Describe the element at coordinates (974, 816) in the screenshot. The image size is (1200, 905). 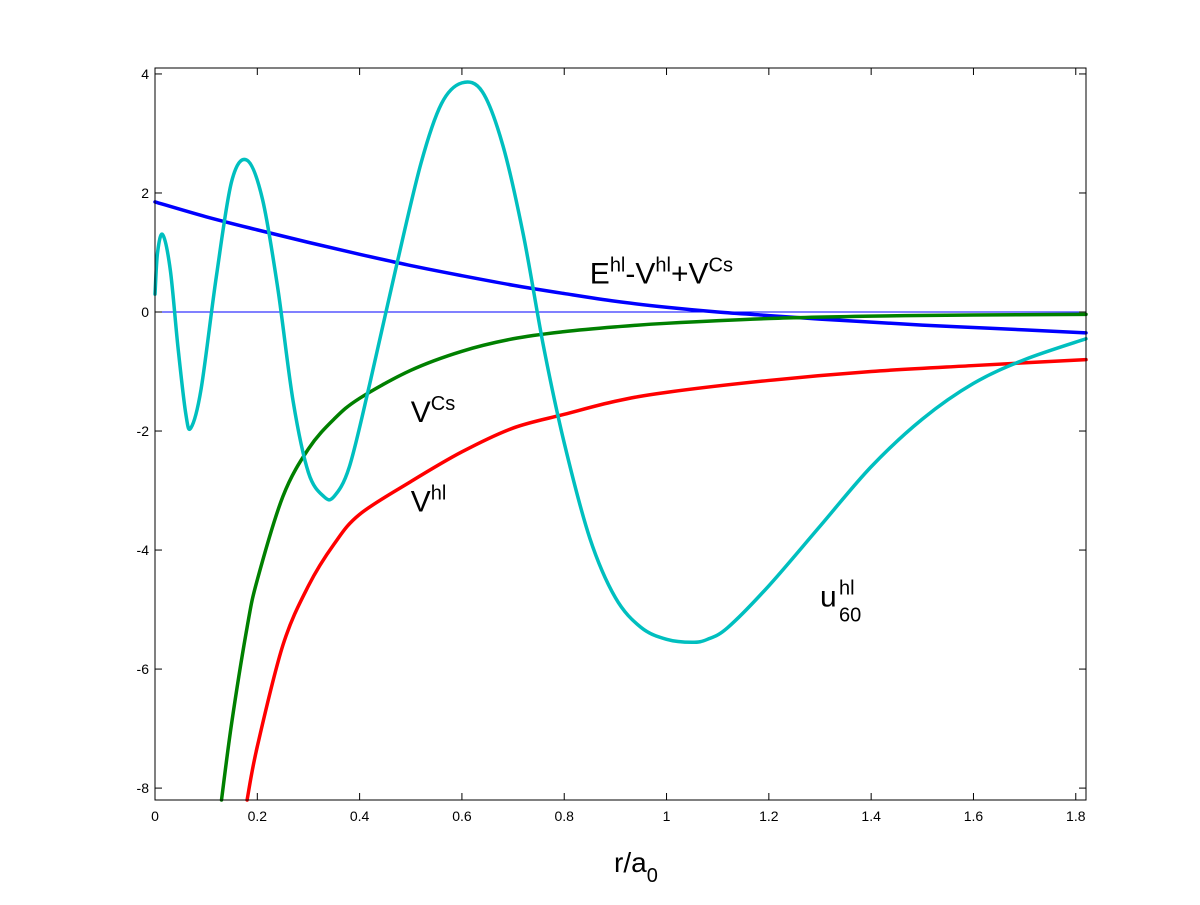
I see `x-tick-label: 1.6` at that location.